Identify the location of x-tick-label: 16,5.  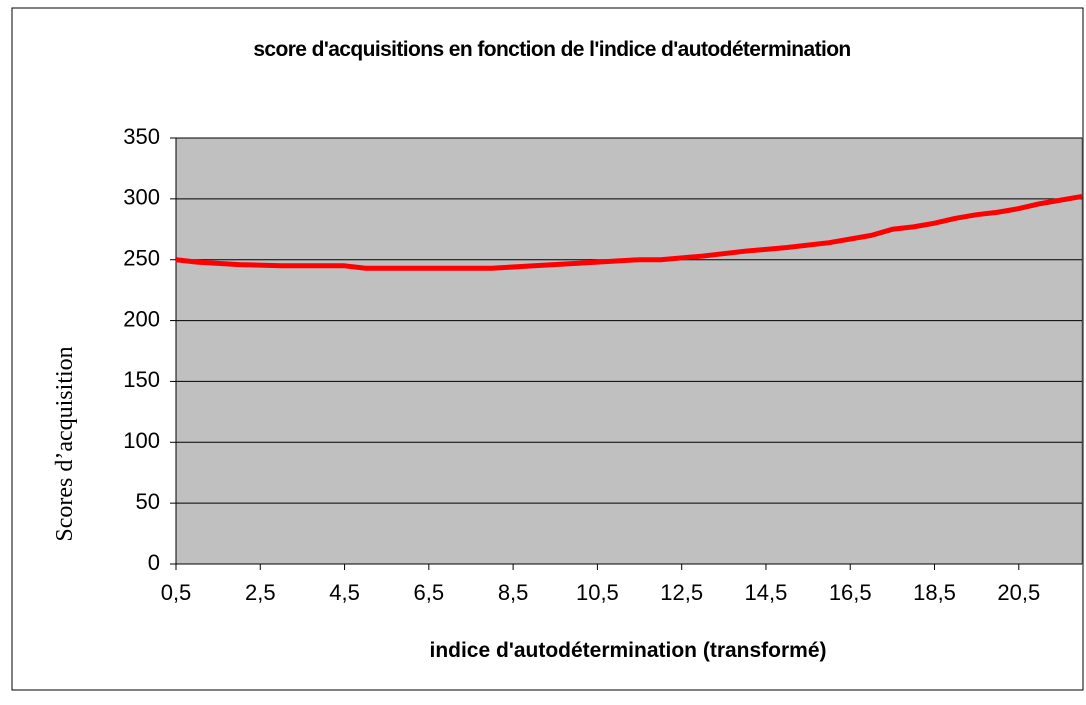
(850, 592).